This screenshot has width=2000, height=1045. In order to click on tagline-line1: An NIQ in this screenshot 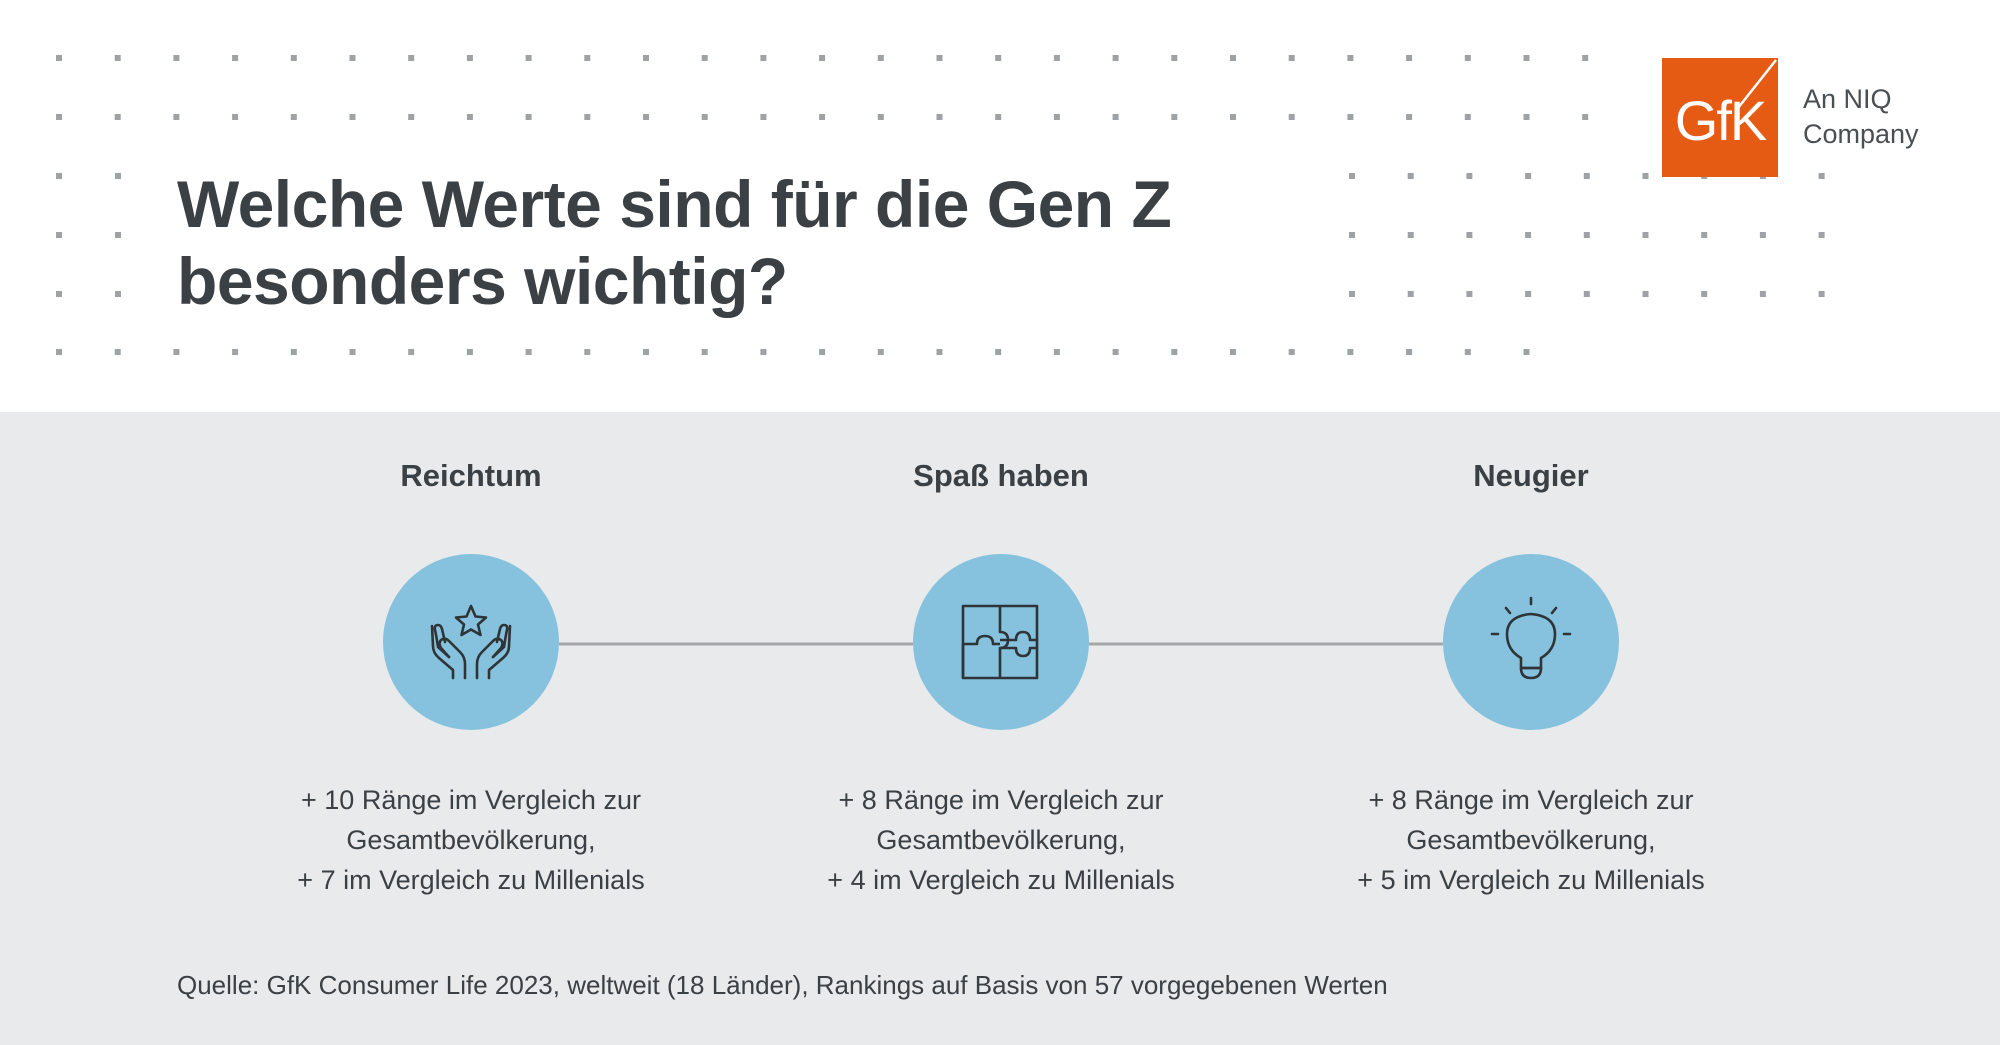, I will do `click(1847, 99)`.